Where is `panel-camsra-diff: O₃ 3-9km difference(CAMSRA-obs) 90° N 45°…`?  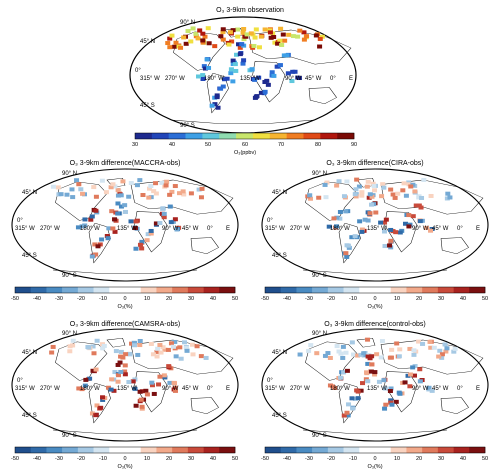
panel-camsra-diff: O₃ 3-9km difference(CAMSRA-obs) 90° N 45°… is located at coordinates (125, 395).